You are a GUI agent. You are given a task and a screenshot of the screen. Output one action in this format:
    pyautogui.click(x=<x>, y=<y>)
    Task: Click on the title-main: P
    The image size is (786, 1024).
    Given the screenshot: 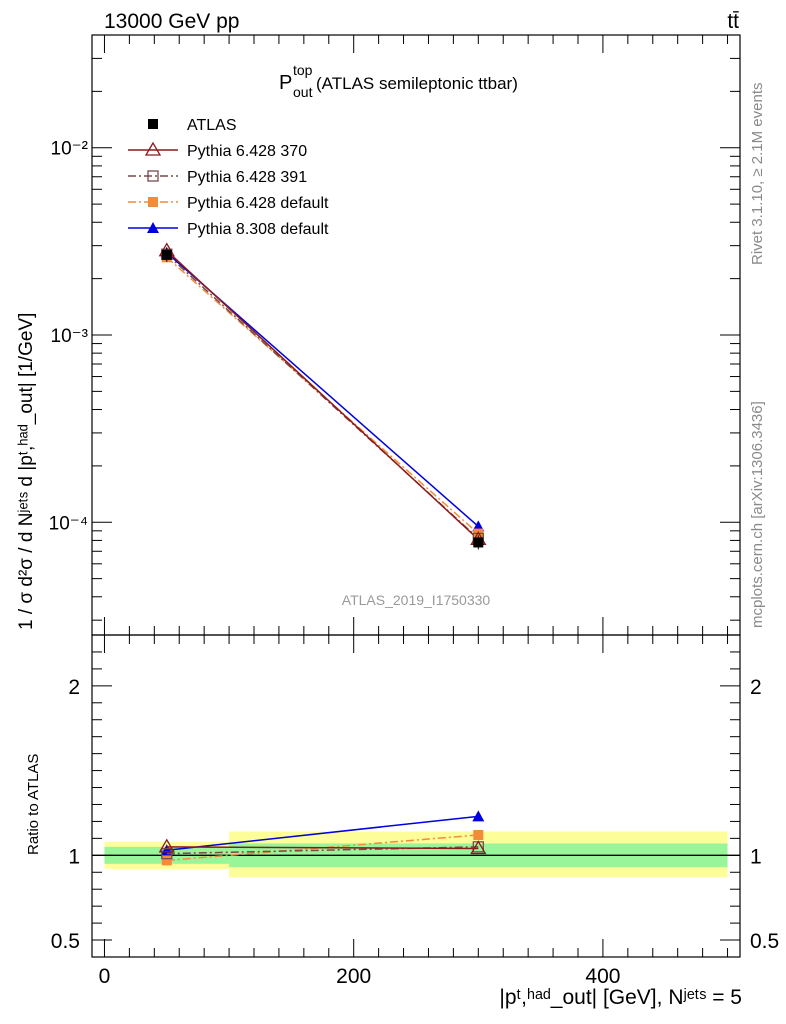 What is the action you would take?
    pyautogui.click(x=285, y=83)
    